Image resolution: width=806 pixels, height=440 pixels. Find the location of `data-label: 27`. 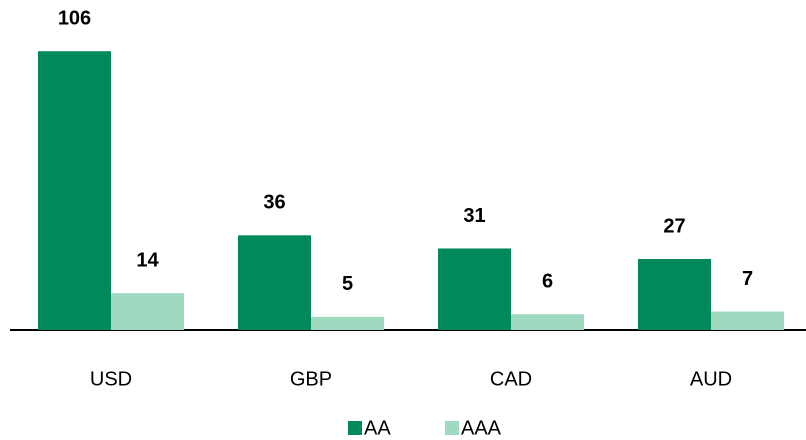

data-label: 27 is located at coordinates (674, 226).